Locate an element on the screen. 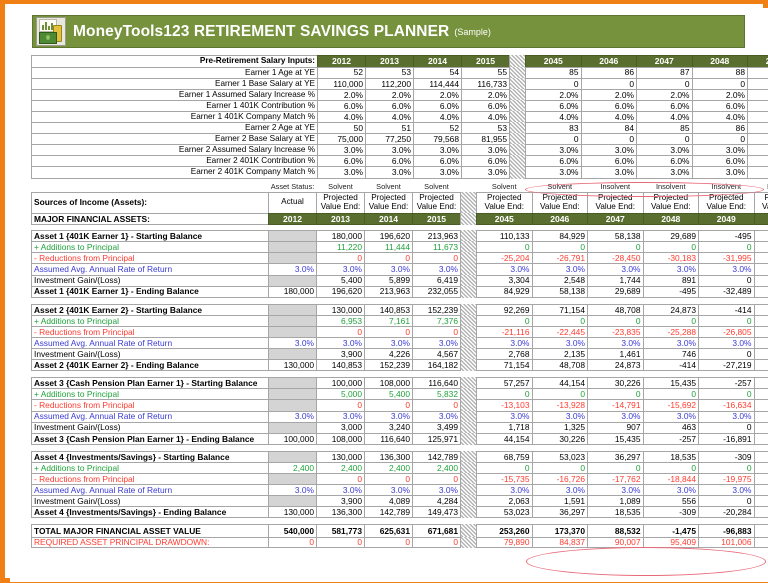 Image resolution: width=768 pixels, height=583 pixels. asset-value: 142,789 is located at coordinates (388, 512).